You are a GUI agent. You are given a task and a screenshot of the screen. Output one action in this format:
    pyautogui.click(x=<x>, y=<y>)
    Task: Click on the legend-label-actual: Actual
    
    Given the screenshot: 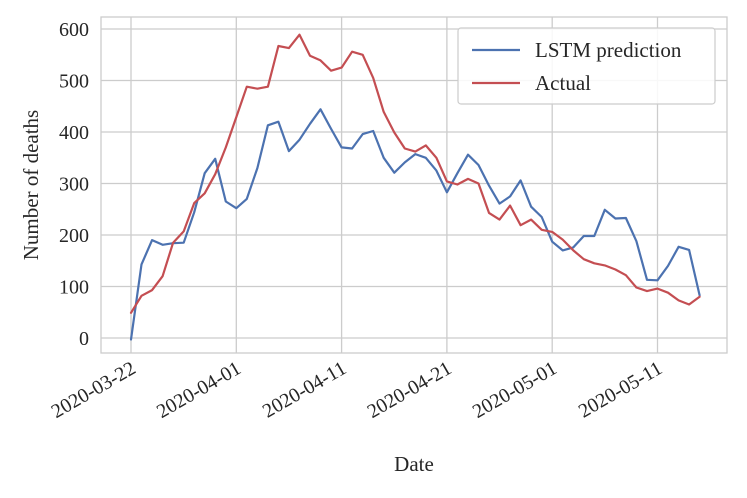 What is the action you would take?
    pyautogui.click(x=563, y=83)
    